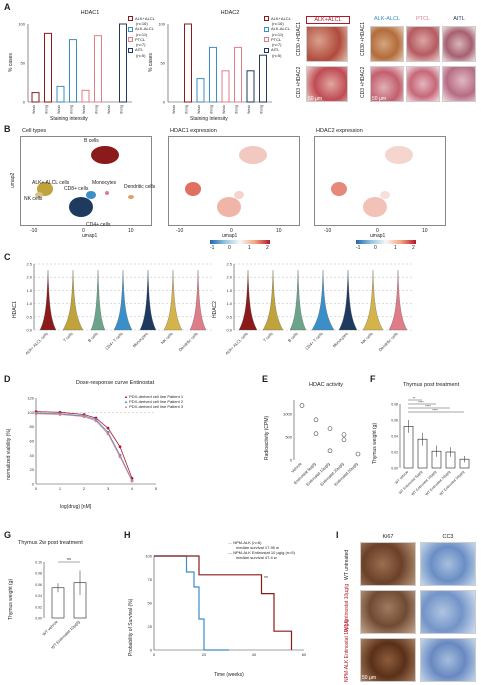 Image resolution: width=481 pixels, height=685 pixels. I want to click on h-legend-label: NPM-ALK (n=6), so click(247, 542).